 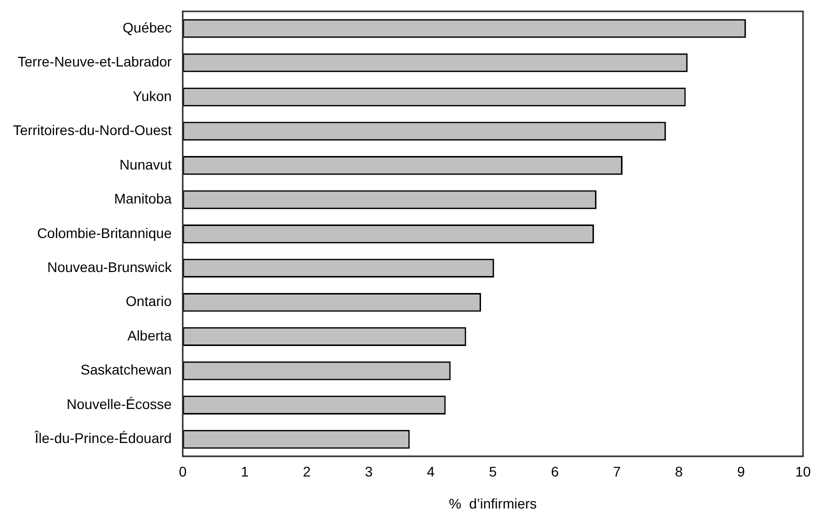 I want to click on x-tick-label: 4, so click(x=430, y=472).